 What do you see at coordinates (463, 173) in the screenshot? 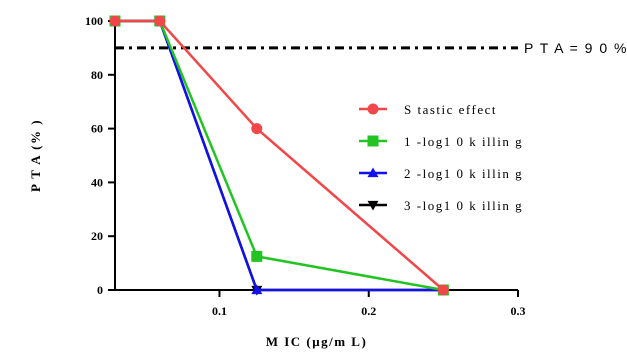
I see `legend-label: 2 -log1 0 k illin g` at bounding box center [463, 173].